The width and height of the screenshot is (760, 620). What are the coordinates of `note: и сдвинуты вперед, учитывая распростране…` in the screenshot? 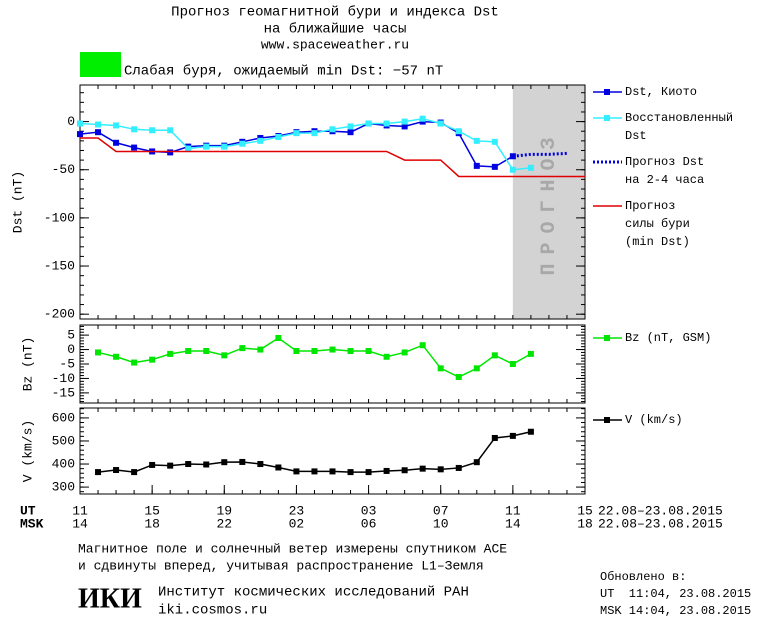 It's located at (281, 565).